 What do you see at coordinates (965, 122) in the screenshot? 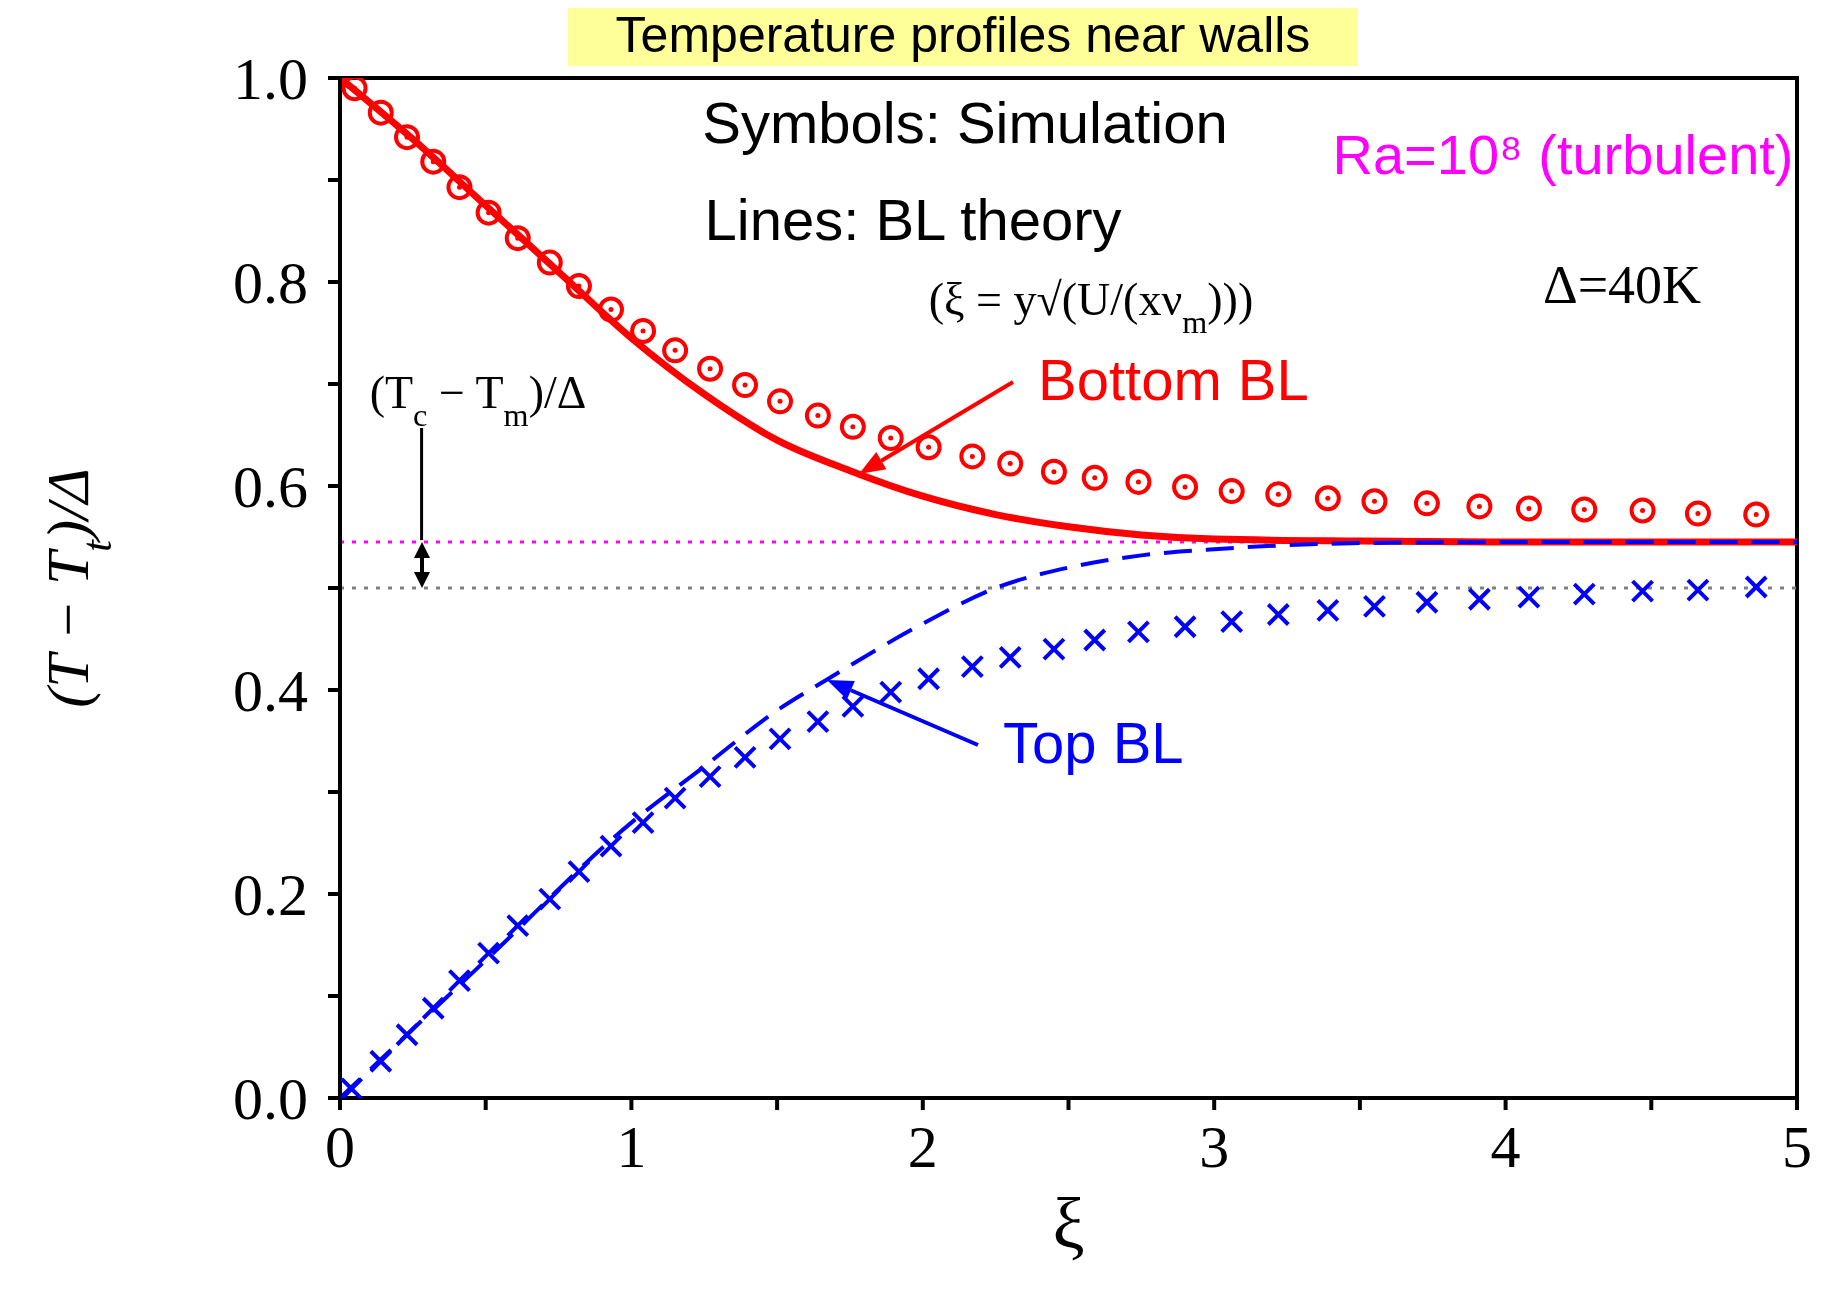
I see `annotation: Symbols: Simulation` at bounding box center [965, 122].